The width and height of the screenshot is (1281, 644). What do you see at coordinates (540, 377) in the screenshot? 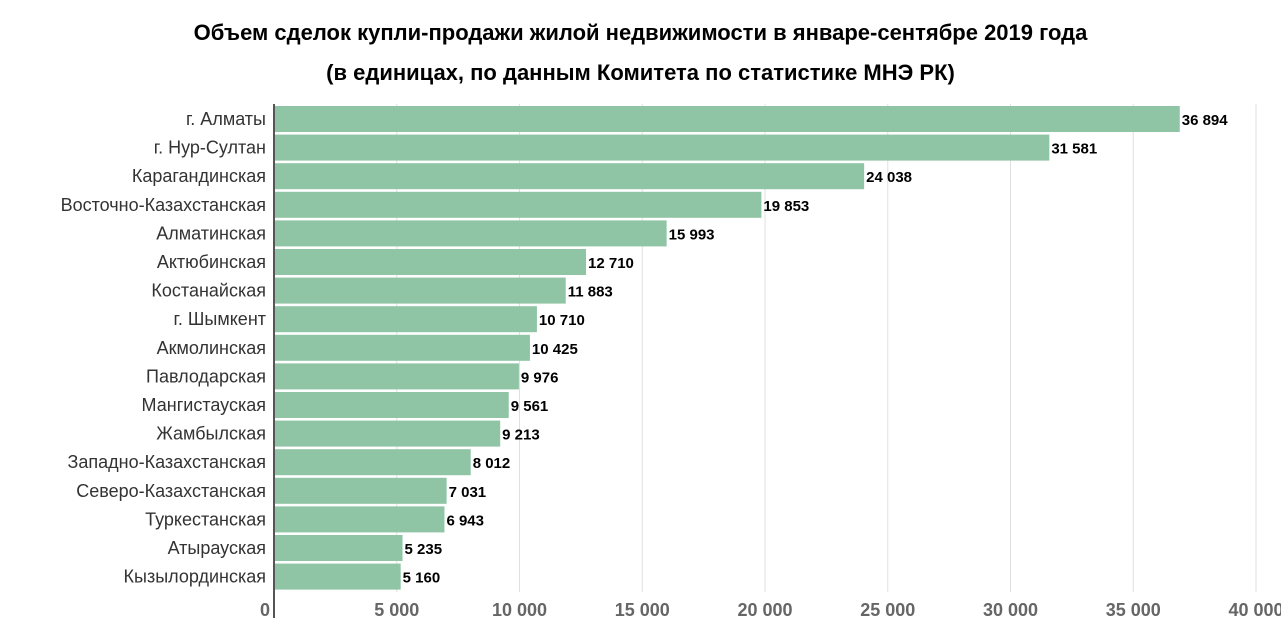
I see `data-label: 9 976` at bounding box center [540, 377].